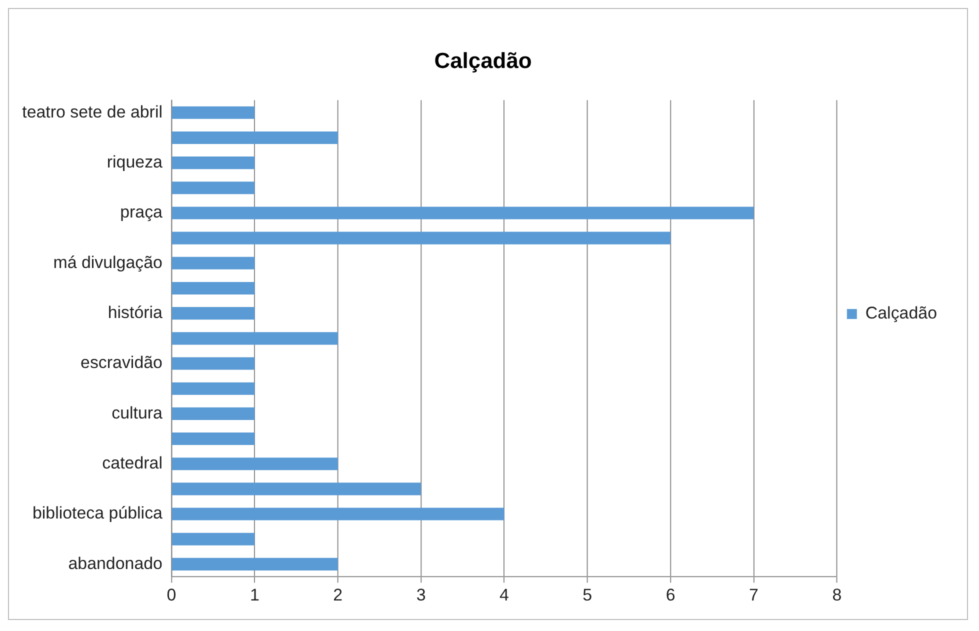  Describe the element at coordinates (587, 595) in the screenshot. I see `x-tick-label: 5` at that location.